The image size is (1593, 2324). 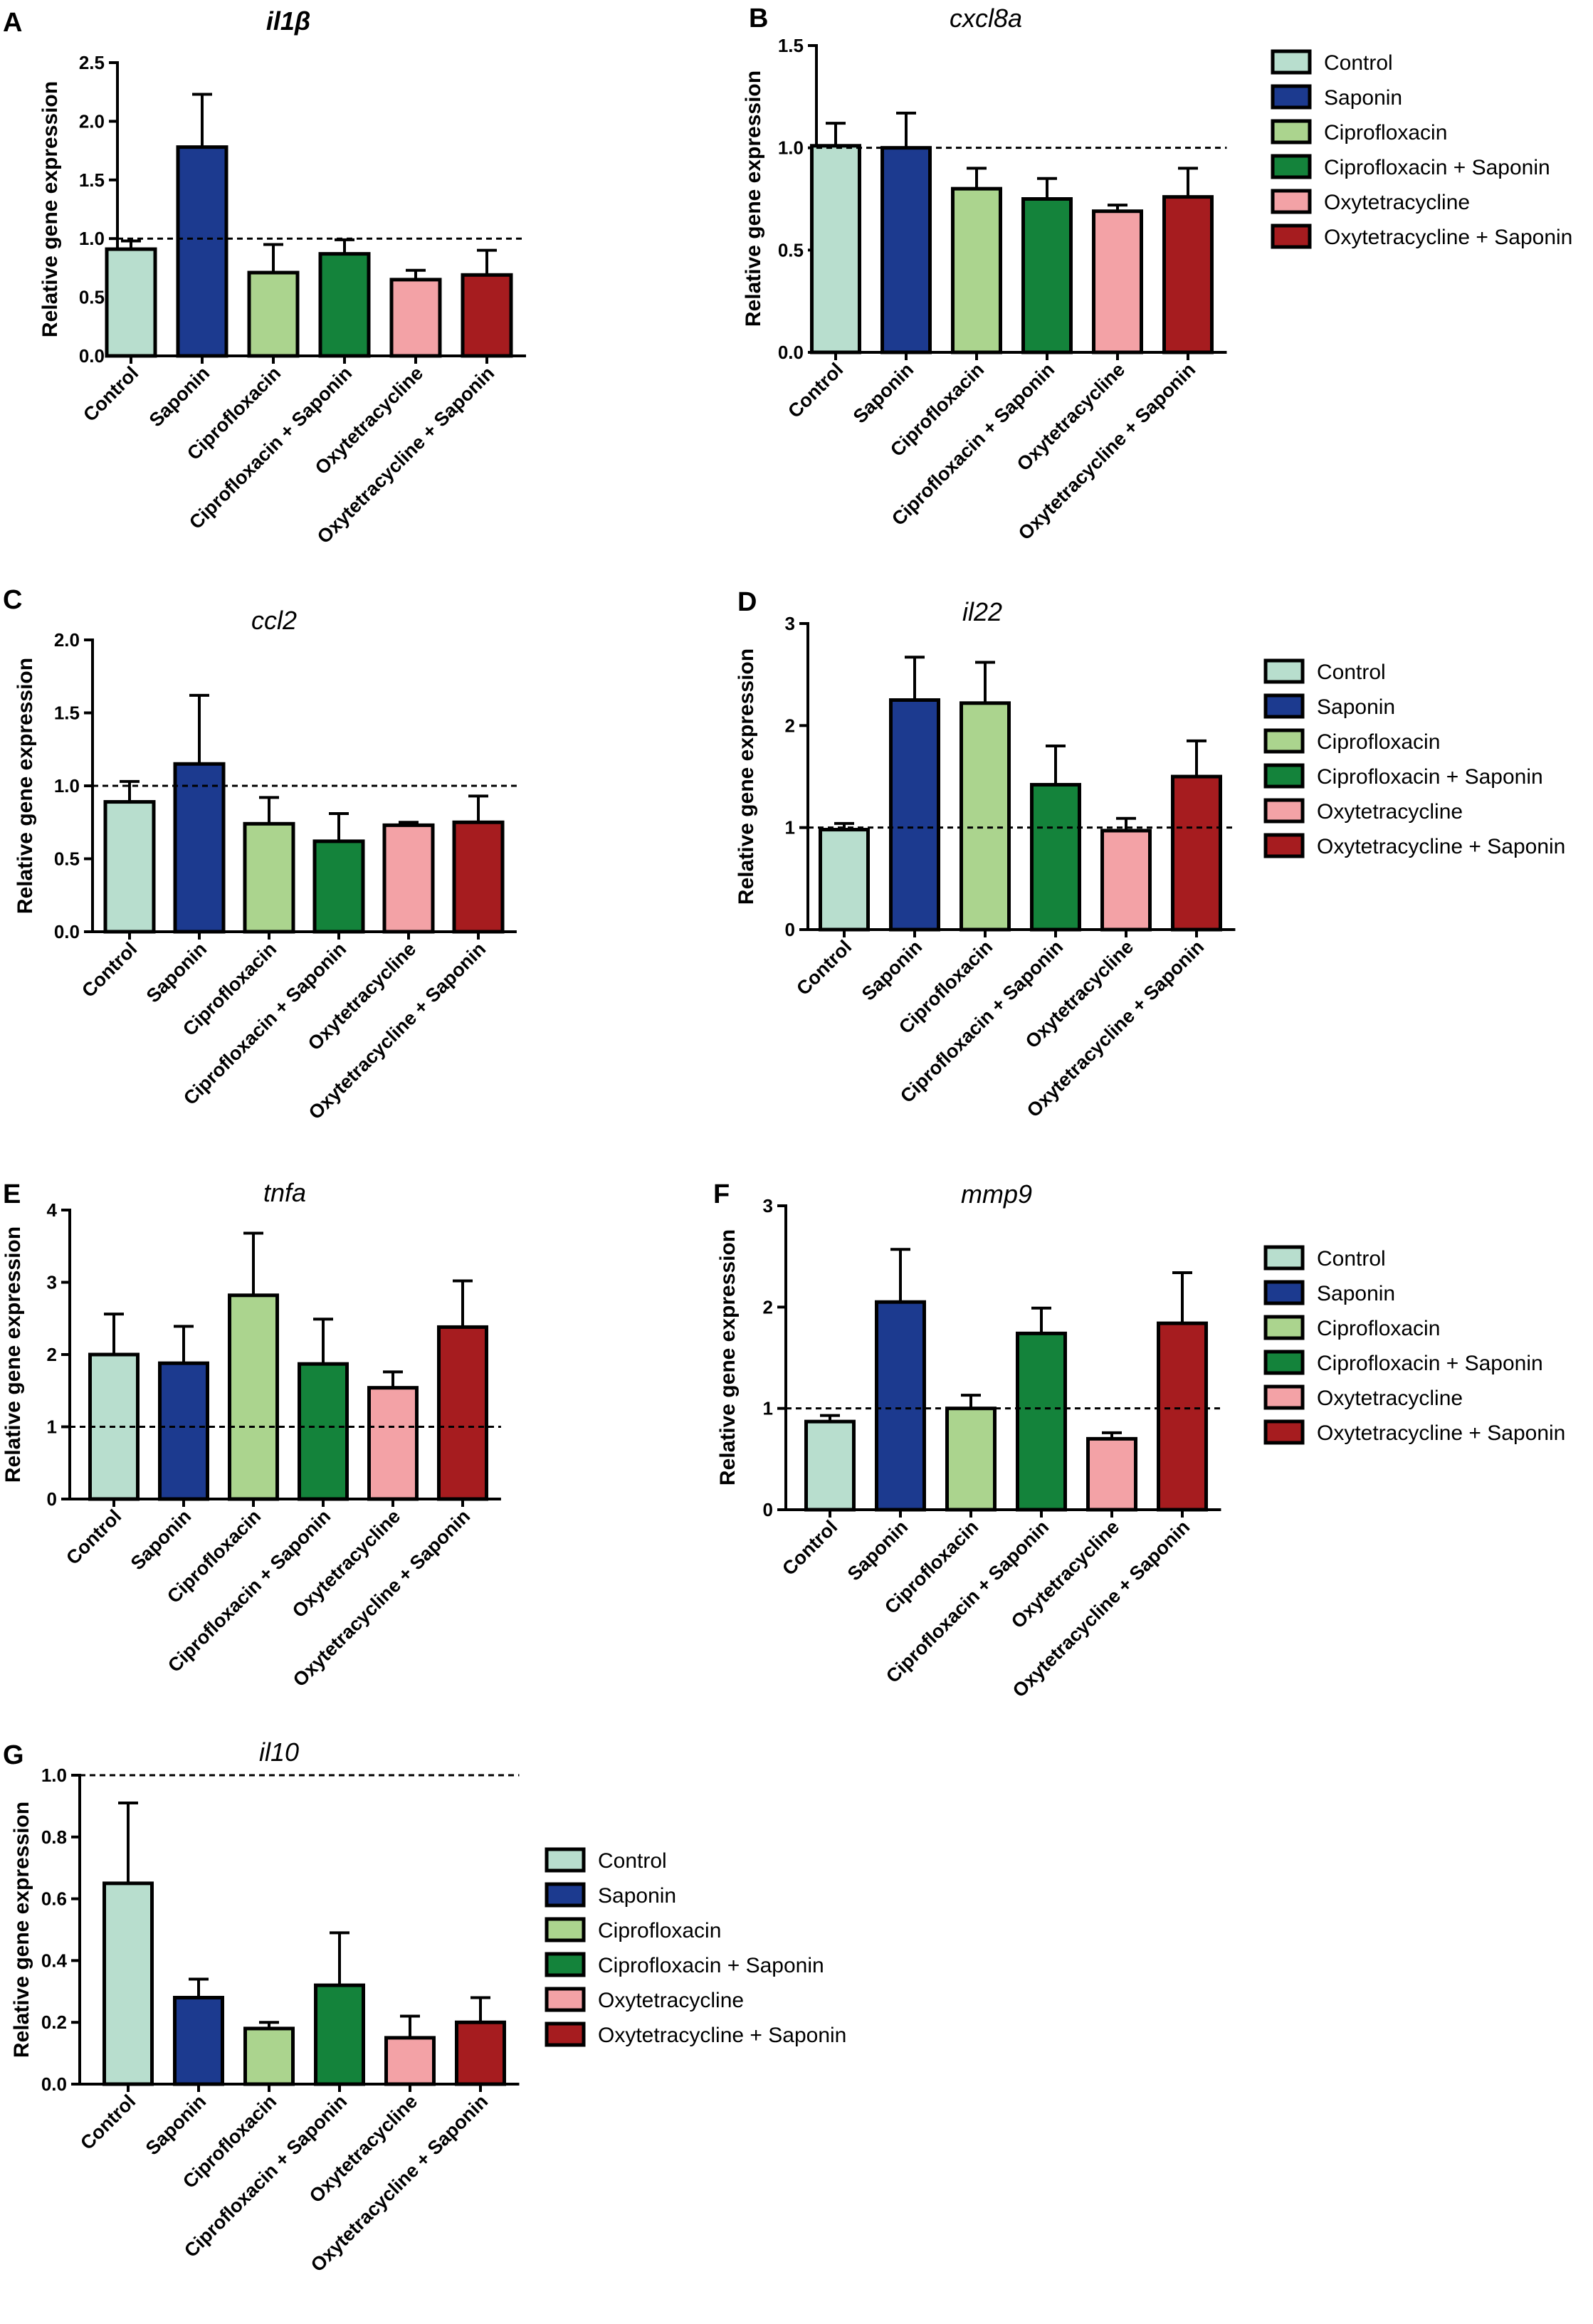 I want to click on y-tick-label: 0.6, so click(x=54, y=1899).